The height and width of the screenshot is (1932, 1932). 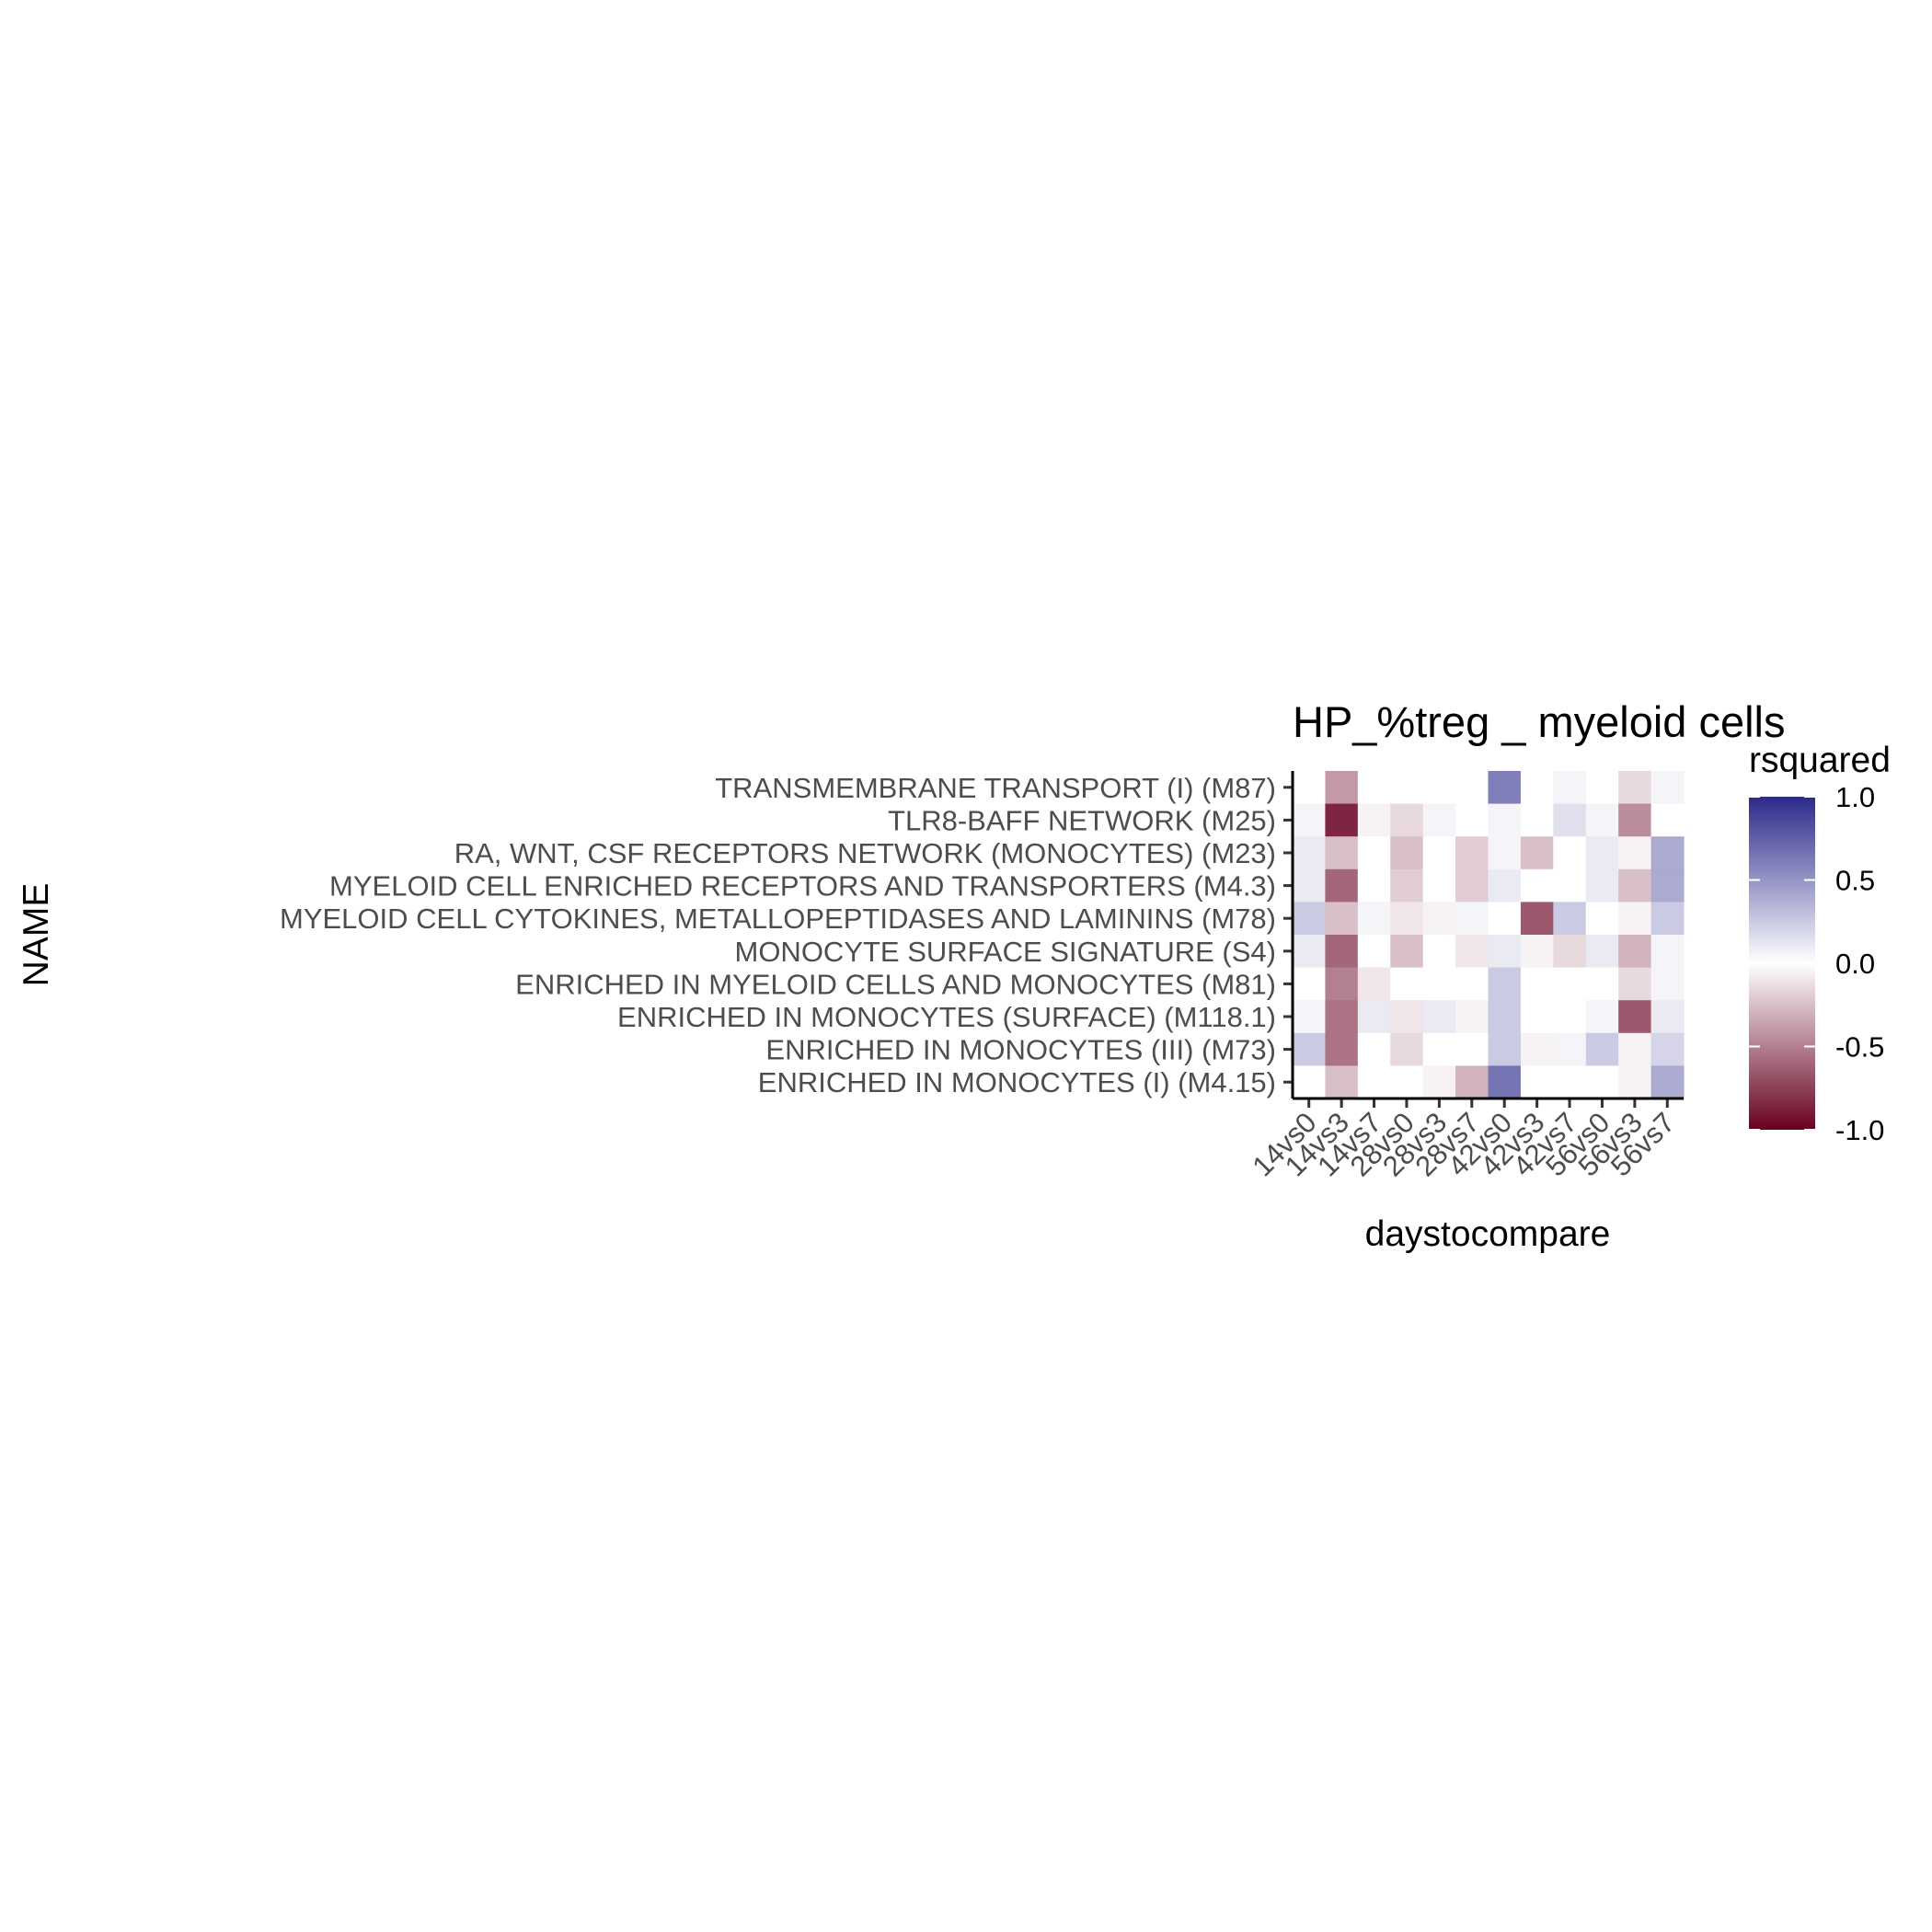 What do you see at coordinates (1855, 881) in the screenshot?
I see `legend-tick-label: 0.5` at bounding box center [1855, 881].